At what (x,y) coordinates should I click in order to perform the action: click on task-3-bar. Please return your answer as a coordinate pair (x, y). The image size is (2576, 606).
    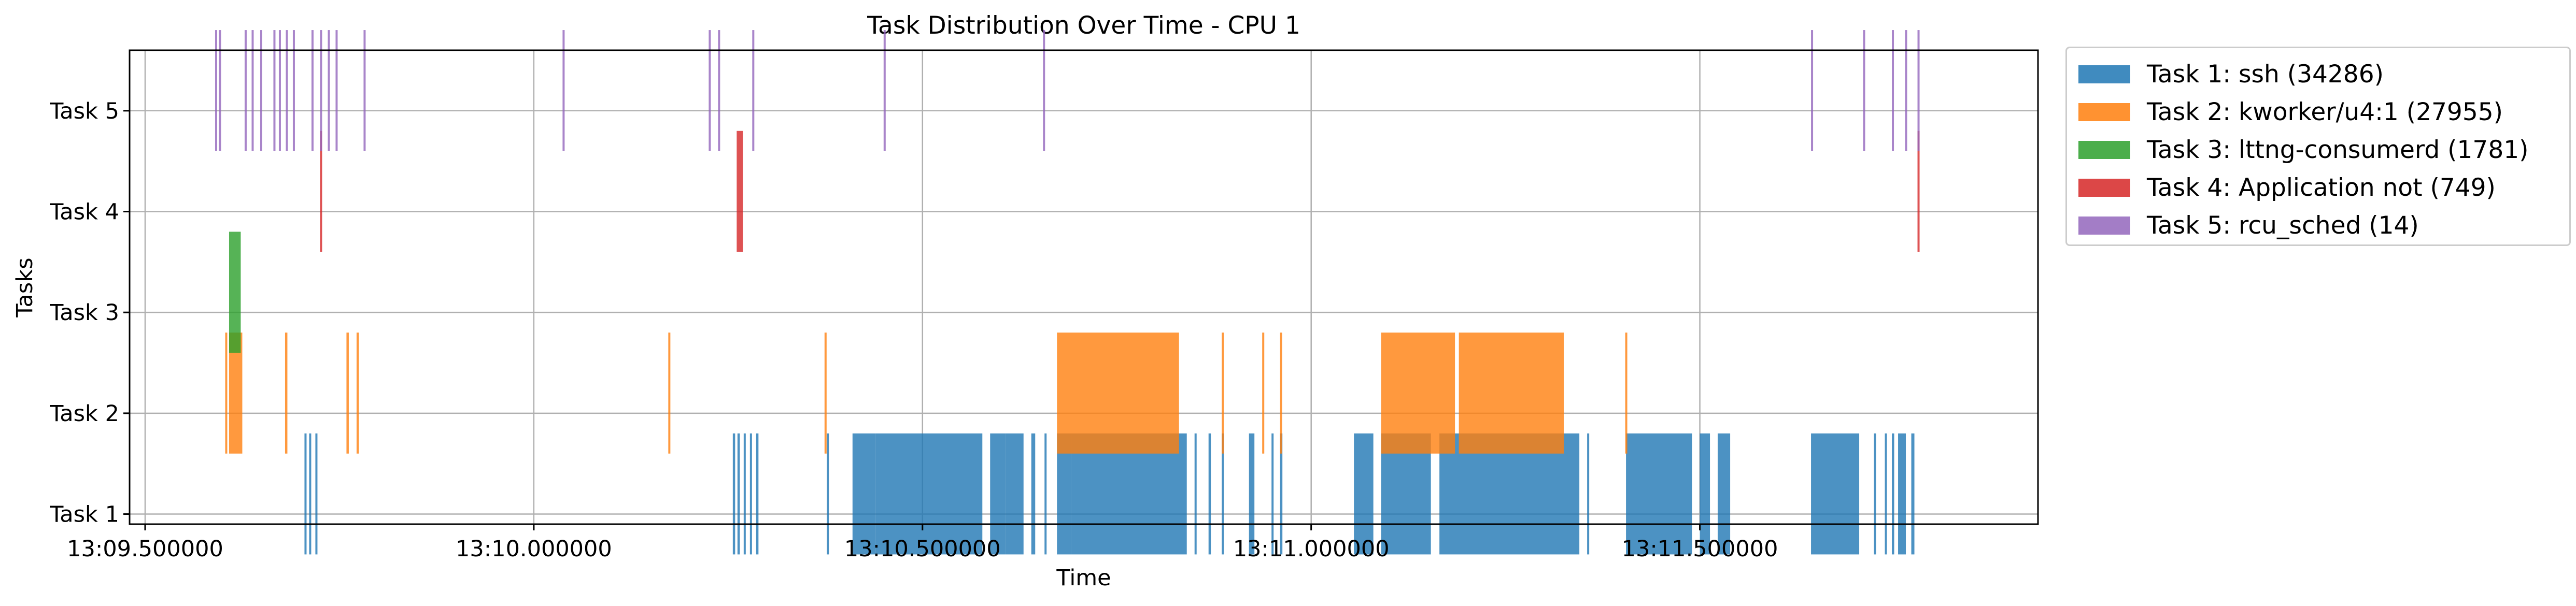
    Looking at the image, I should click on (235, 292).